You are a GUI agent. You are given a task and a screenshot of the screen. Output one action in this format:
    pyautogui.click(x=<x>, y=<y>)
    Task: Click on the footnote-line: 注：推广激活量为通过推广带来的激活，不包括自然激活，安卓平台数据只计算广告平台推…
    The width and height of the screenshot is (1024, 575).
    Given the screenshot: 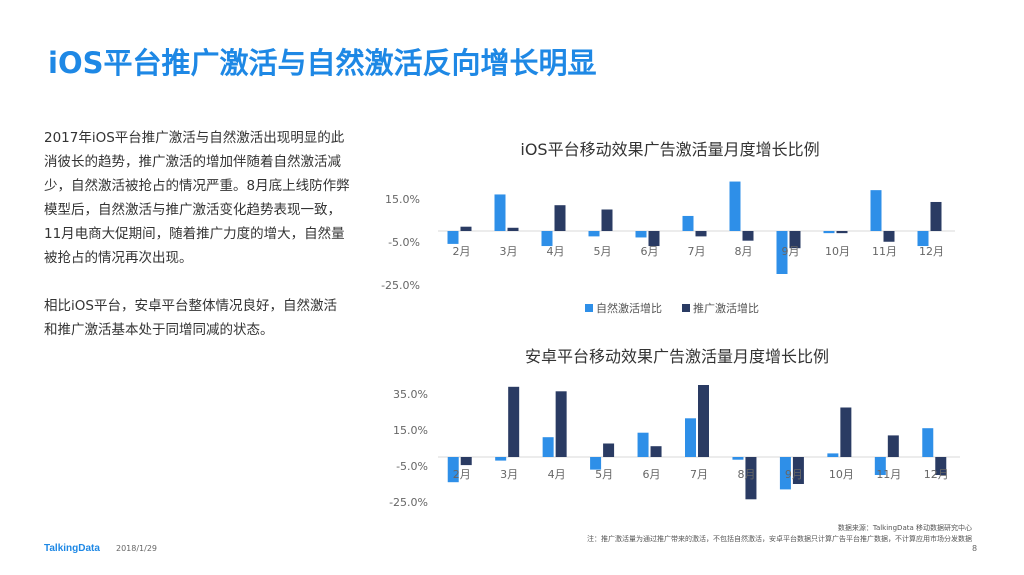 What is the action you would take?
    pyautogui.click(x=779, y=539)
    